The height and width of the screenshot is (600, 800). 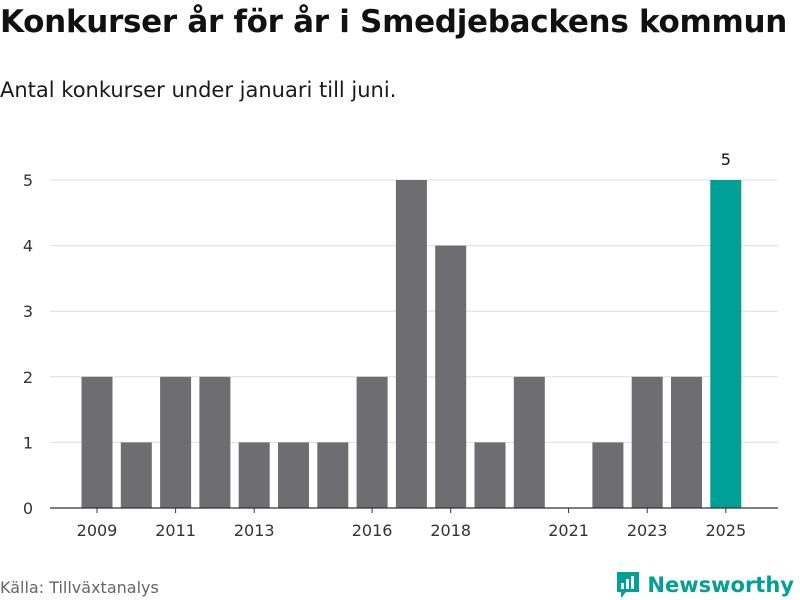 What do you see at coordinates (28, 180) in the screenshot?
I see `y-tick-label: 5` at bounding box center [28, 180].